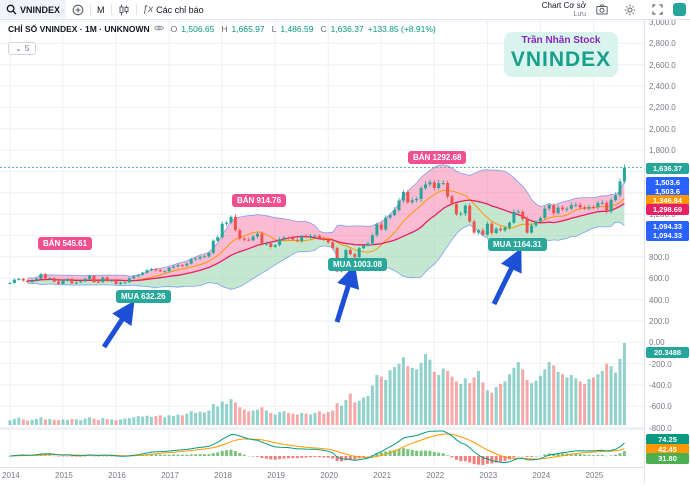 This screenshot has height=496, width=690. I want to click on year-tick: 2020, so click(329, 475).